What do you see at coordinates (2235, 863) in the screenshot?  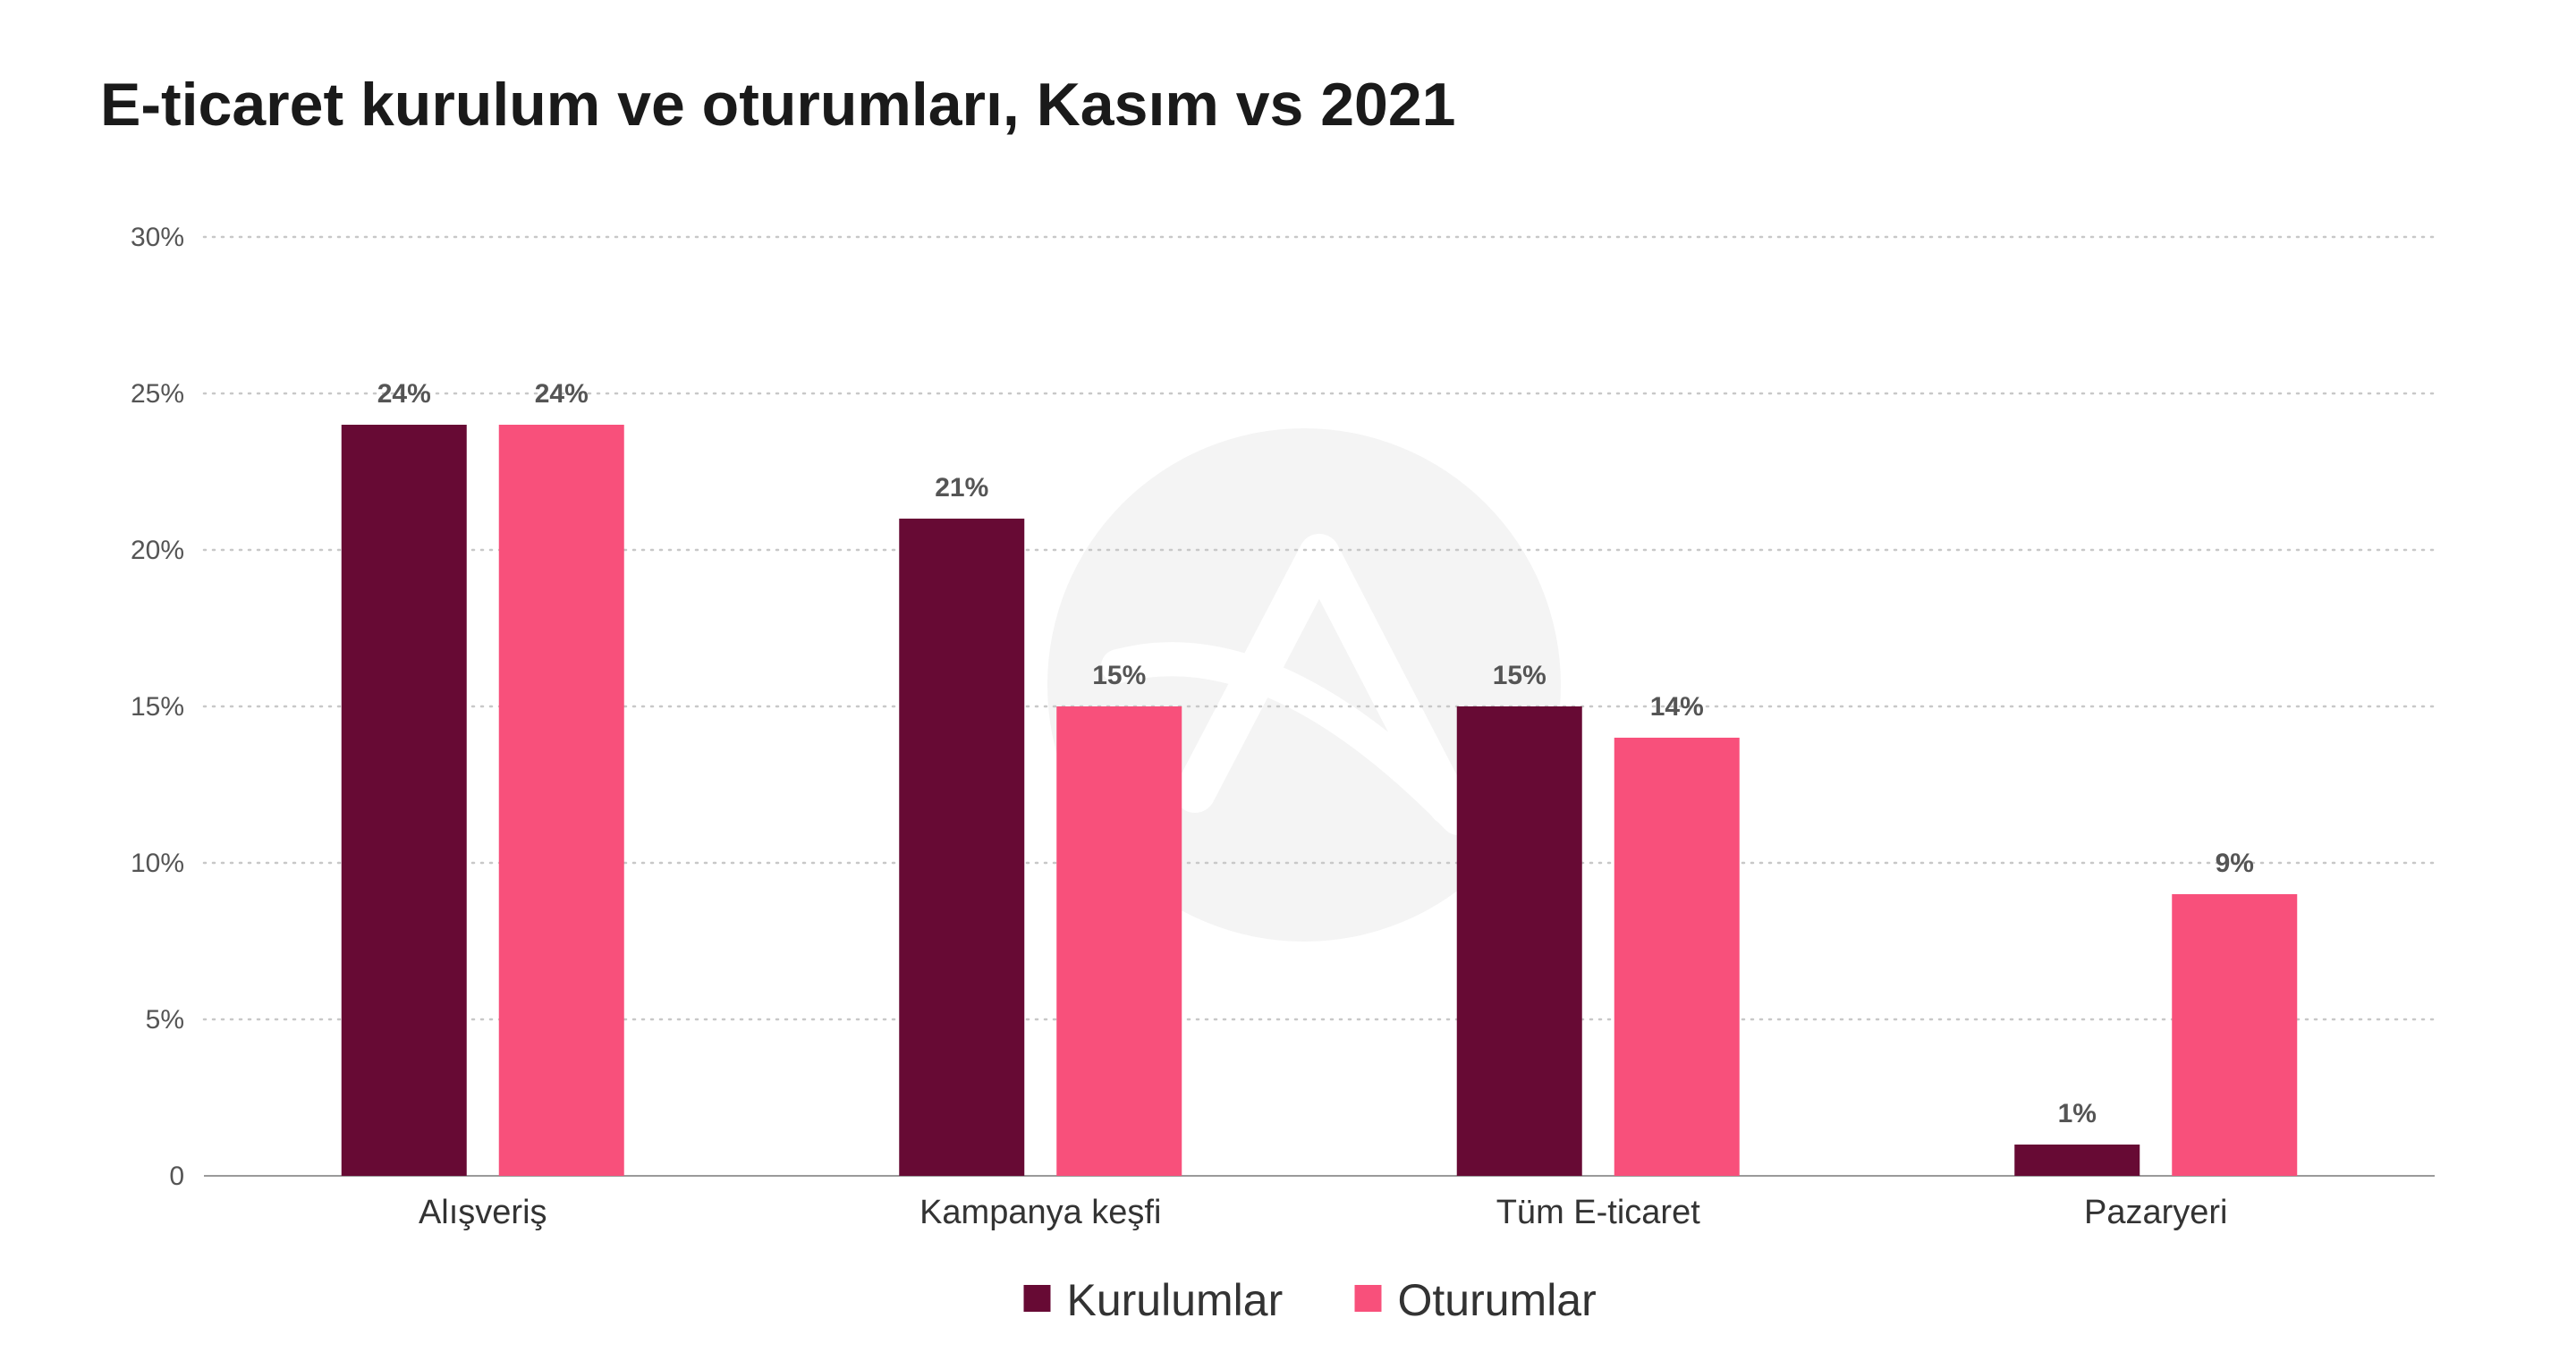 I see `data-label: 9%` at bounding box center [2235, 863].